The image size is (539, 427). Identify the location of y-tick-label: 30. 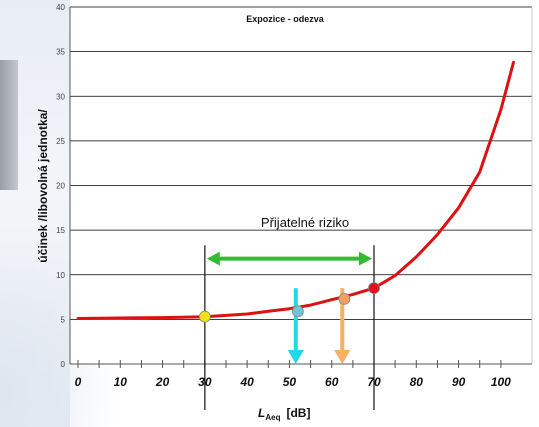
(60, 96).